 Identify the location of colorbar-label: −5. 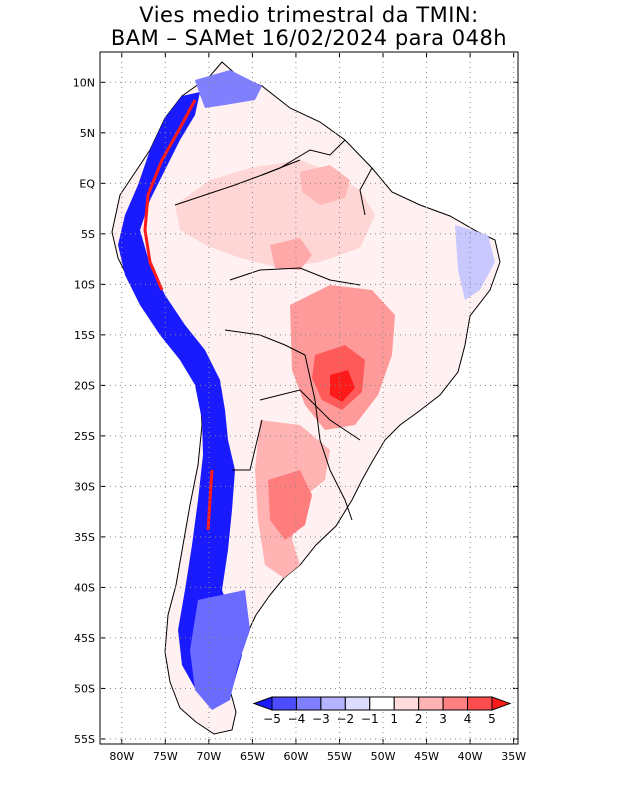
(272, 719).